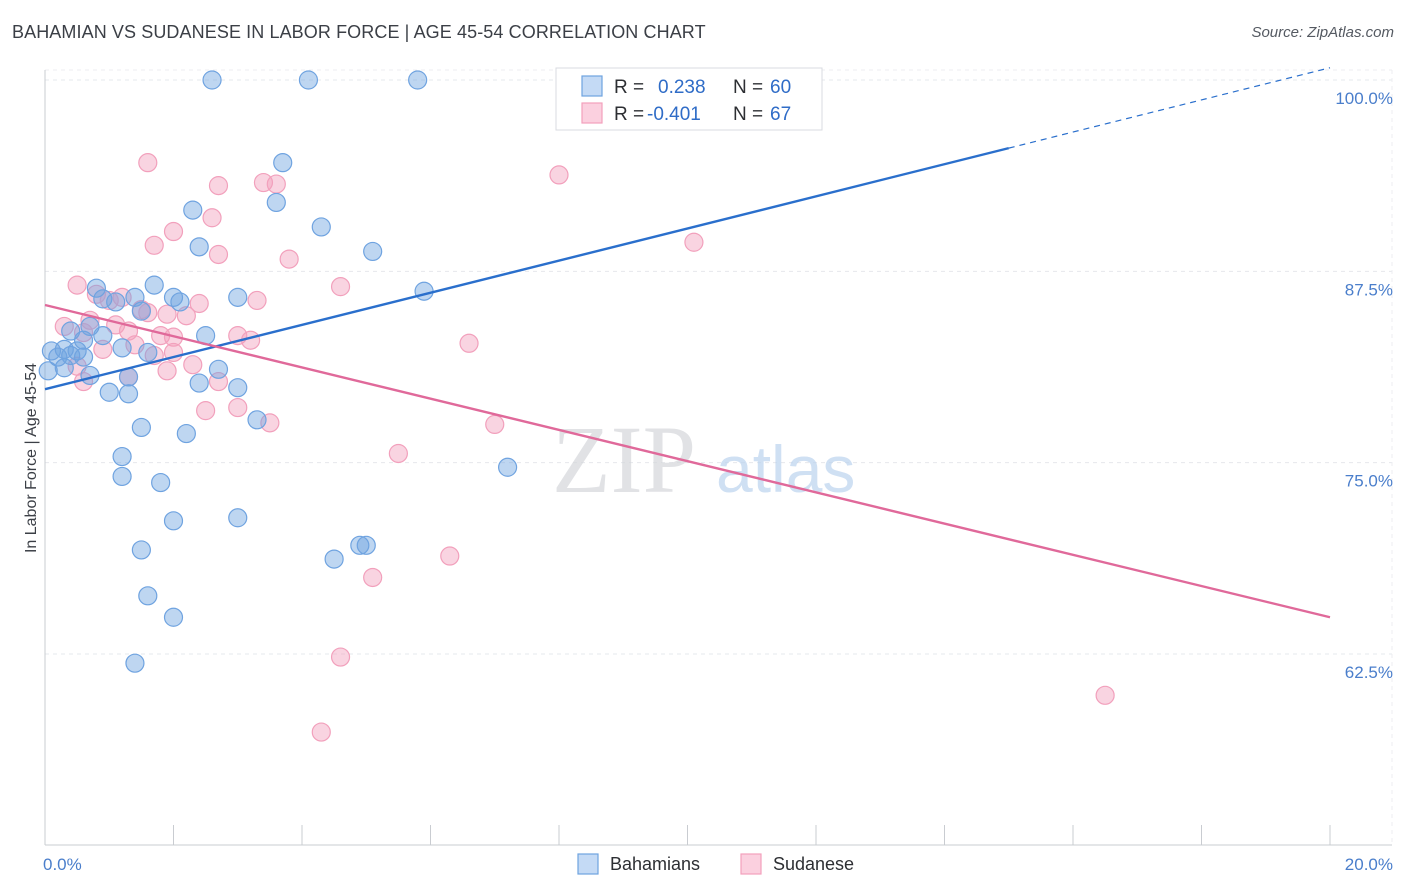 The width and height of the screenshot is (1406, 892). Describe the element at coordinates (751, 864) in the screenshot. I see `legend-swatch-bottom-sudanese` at that location.